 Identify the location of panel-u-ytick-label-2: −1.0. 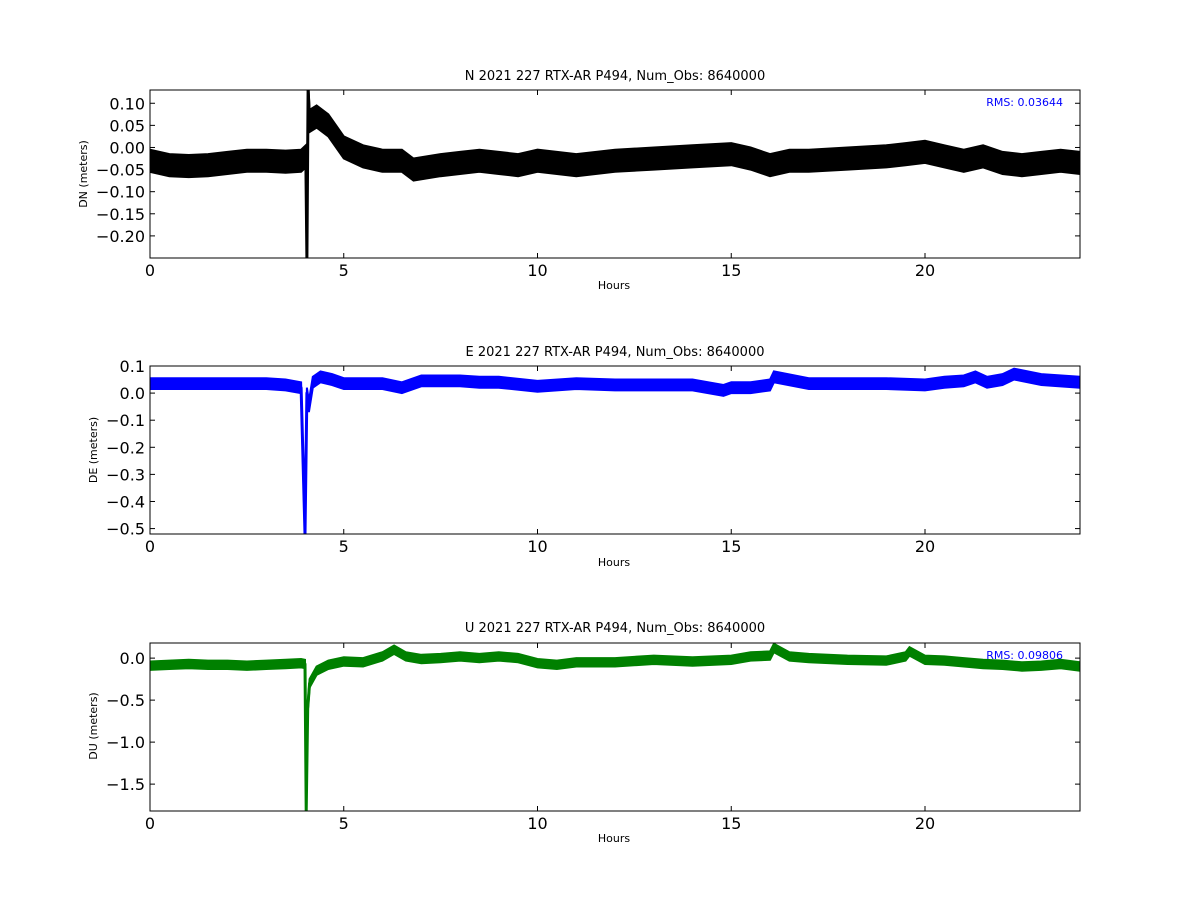
(125, 742).